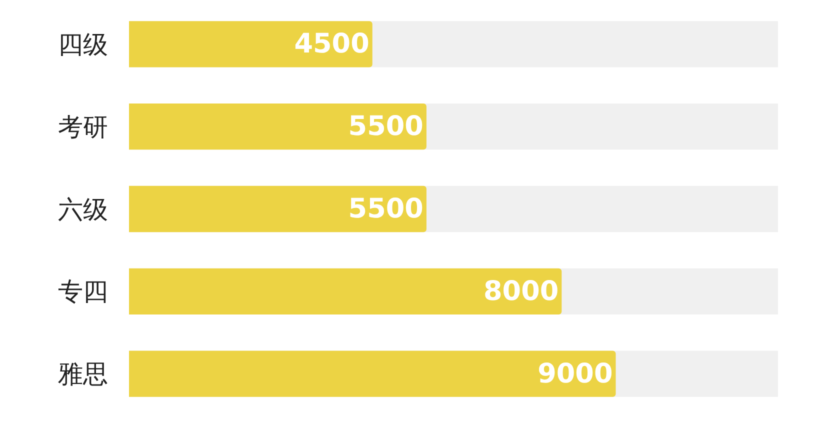  I want to click on data-label: 4500, so click(332, 44).